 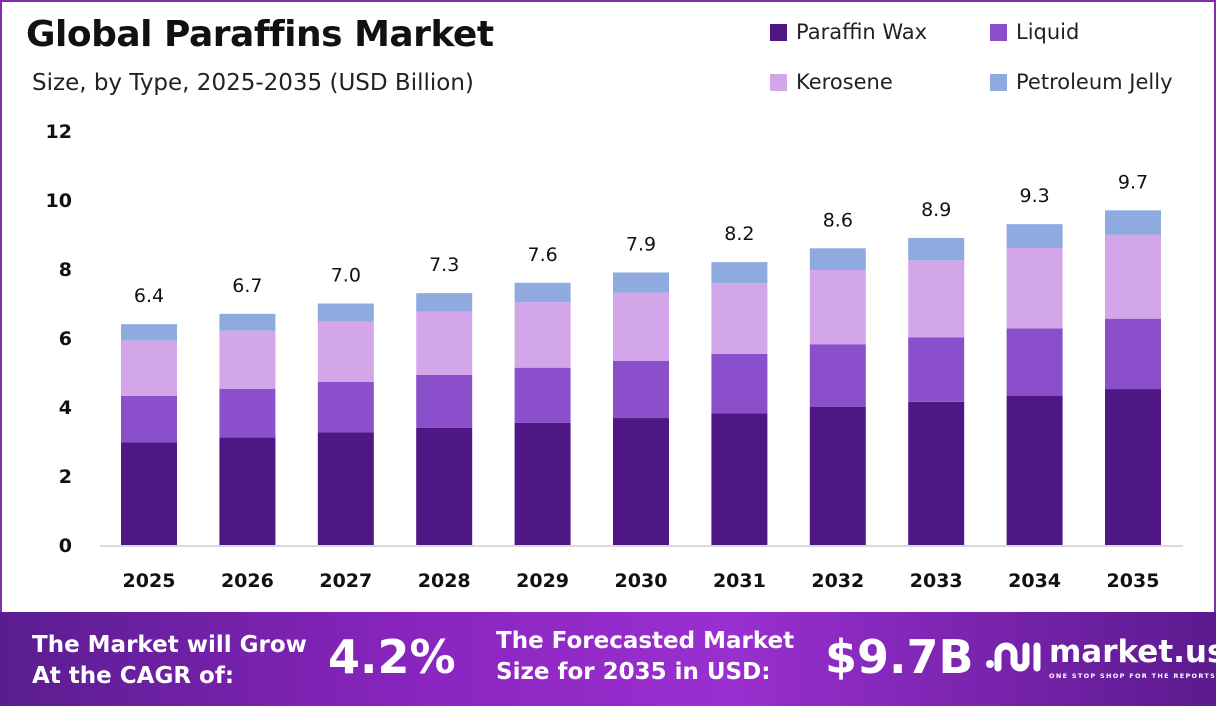 I want to click on legend-item-paraffin-wax: Paraffin Wax, so click(x=848, y=32).